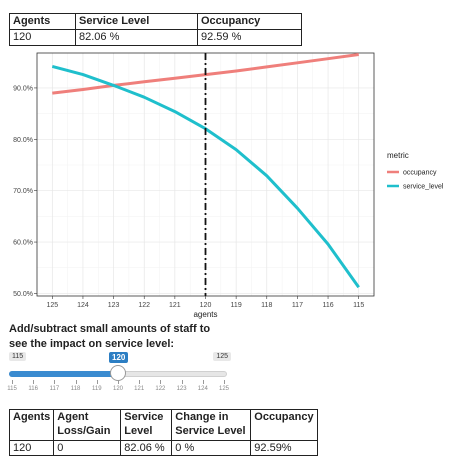  What do you see at coordinates (75, 389) in the screenshot?
I see `slider-tick-label: 118` at bounding box center [75, 389].